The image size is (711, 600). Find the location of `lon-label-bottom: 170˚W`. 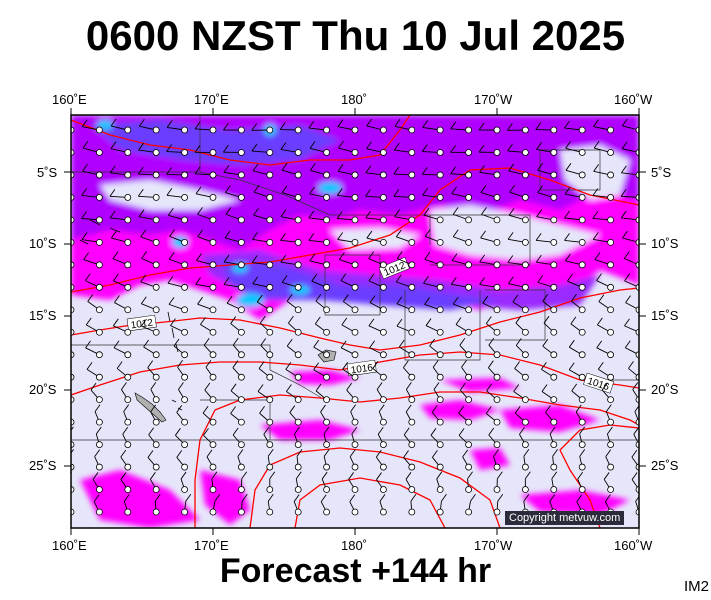

lon-label-bottom: 170˚W is located at coordinates (493, 545).